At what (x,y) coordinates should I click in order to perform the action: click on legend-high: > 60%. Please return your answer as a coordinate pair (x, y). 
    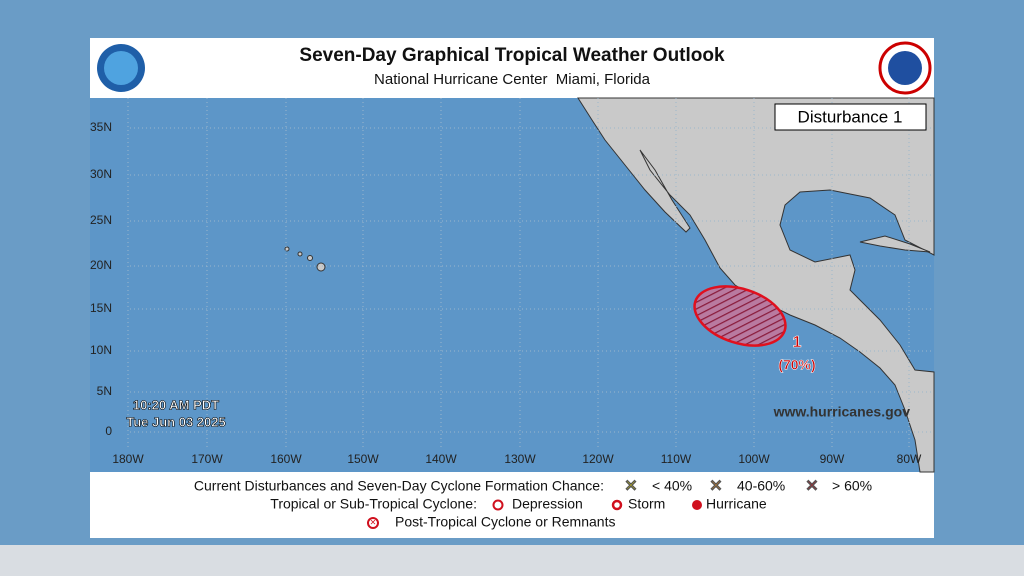
    Looking at the image, I should click on (852, 486).